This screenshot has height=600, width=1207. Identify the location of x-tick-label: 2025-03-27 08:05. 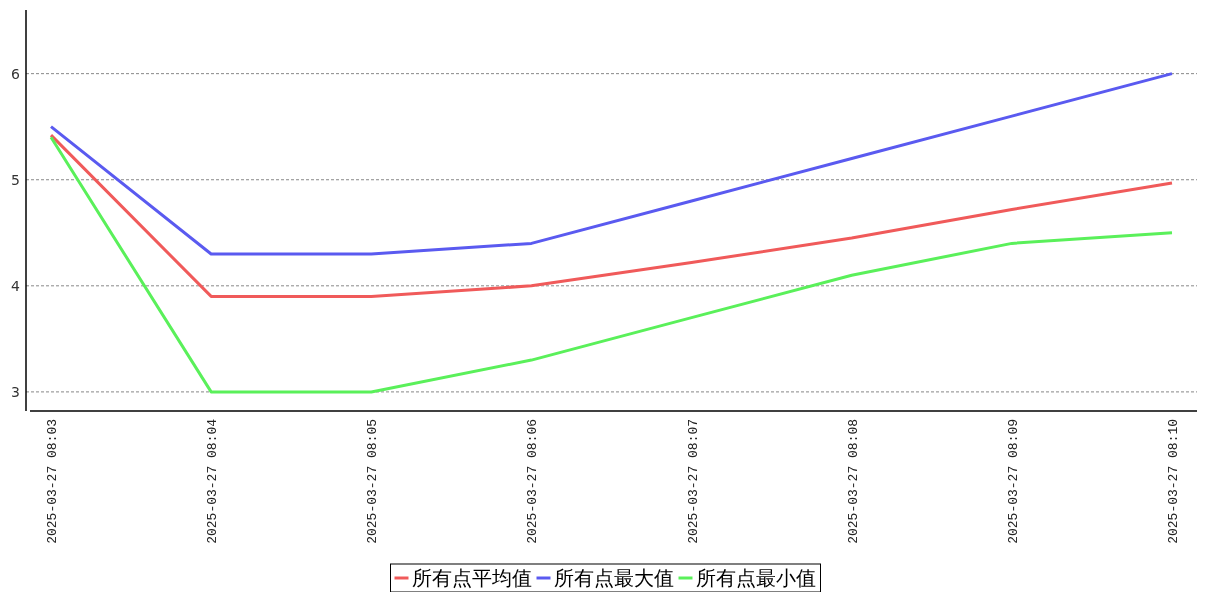
(373, 481).